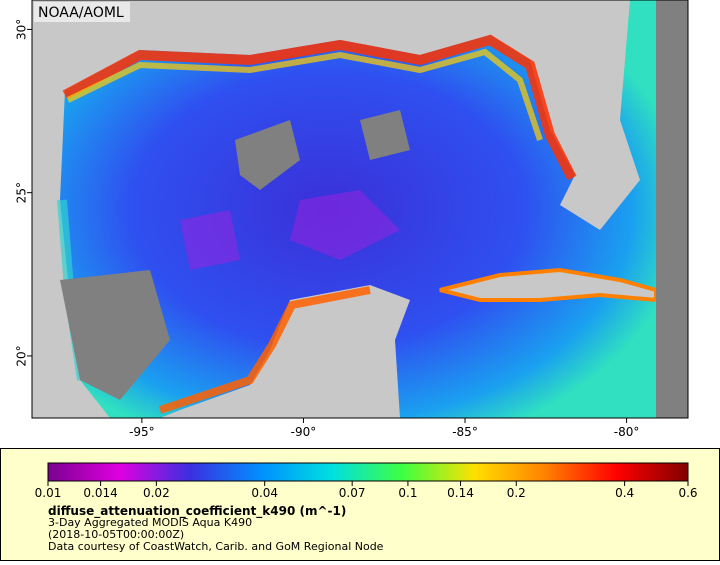  I want to click on colorbar-tick-label: 0.14, so click(460, 493).